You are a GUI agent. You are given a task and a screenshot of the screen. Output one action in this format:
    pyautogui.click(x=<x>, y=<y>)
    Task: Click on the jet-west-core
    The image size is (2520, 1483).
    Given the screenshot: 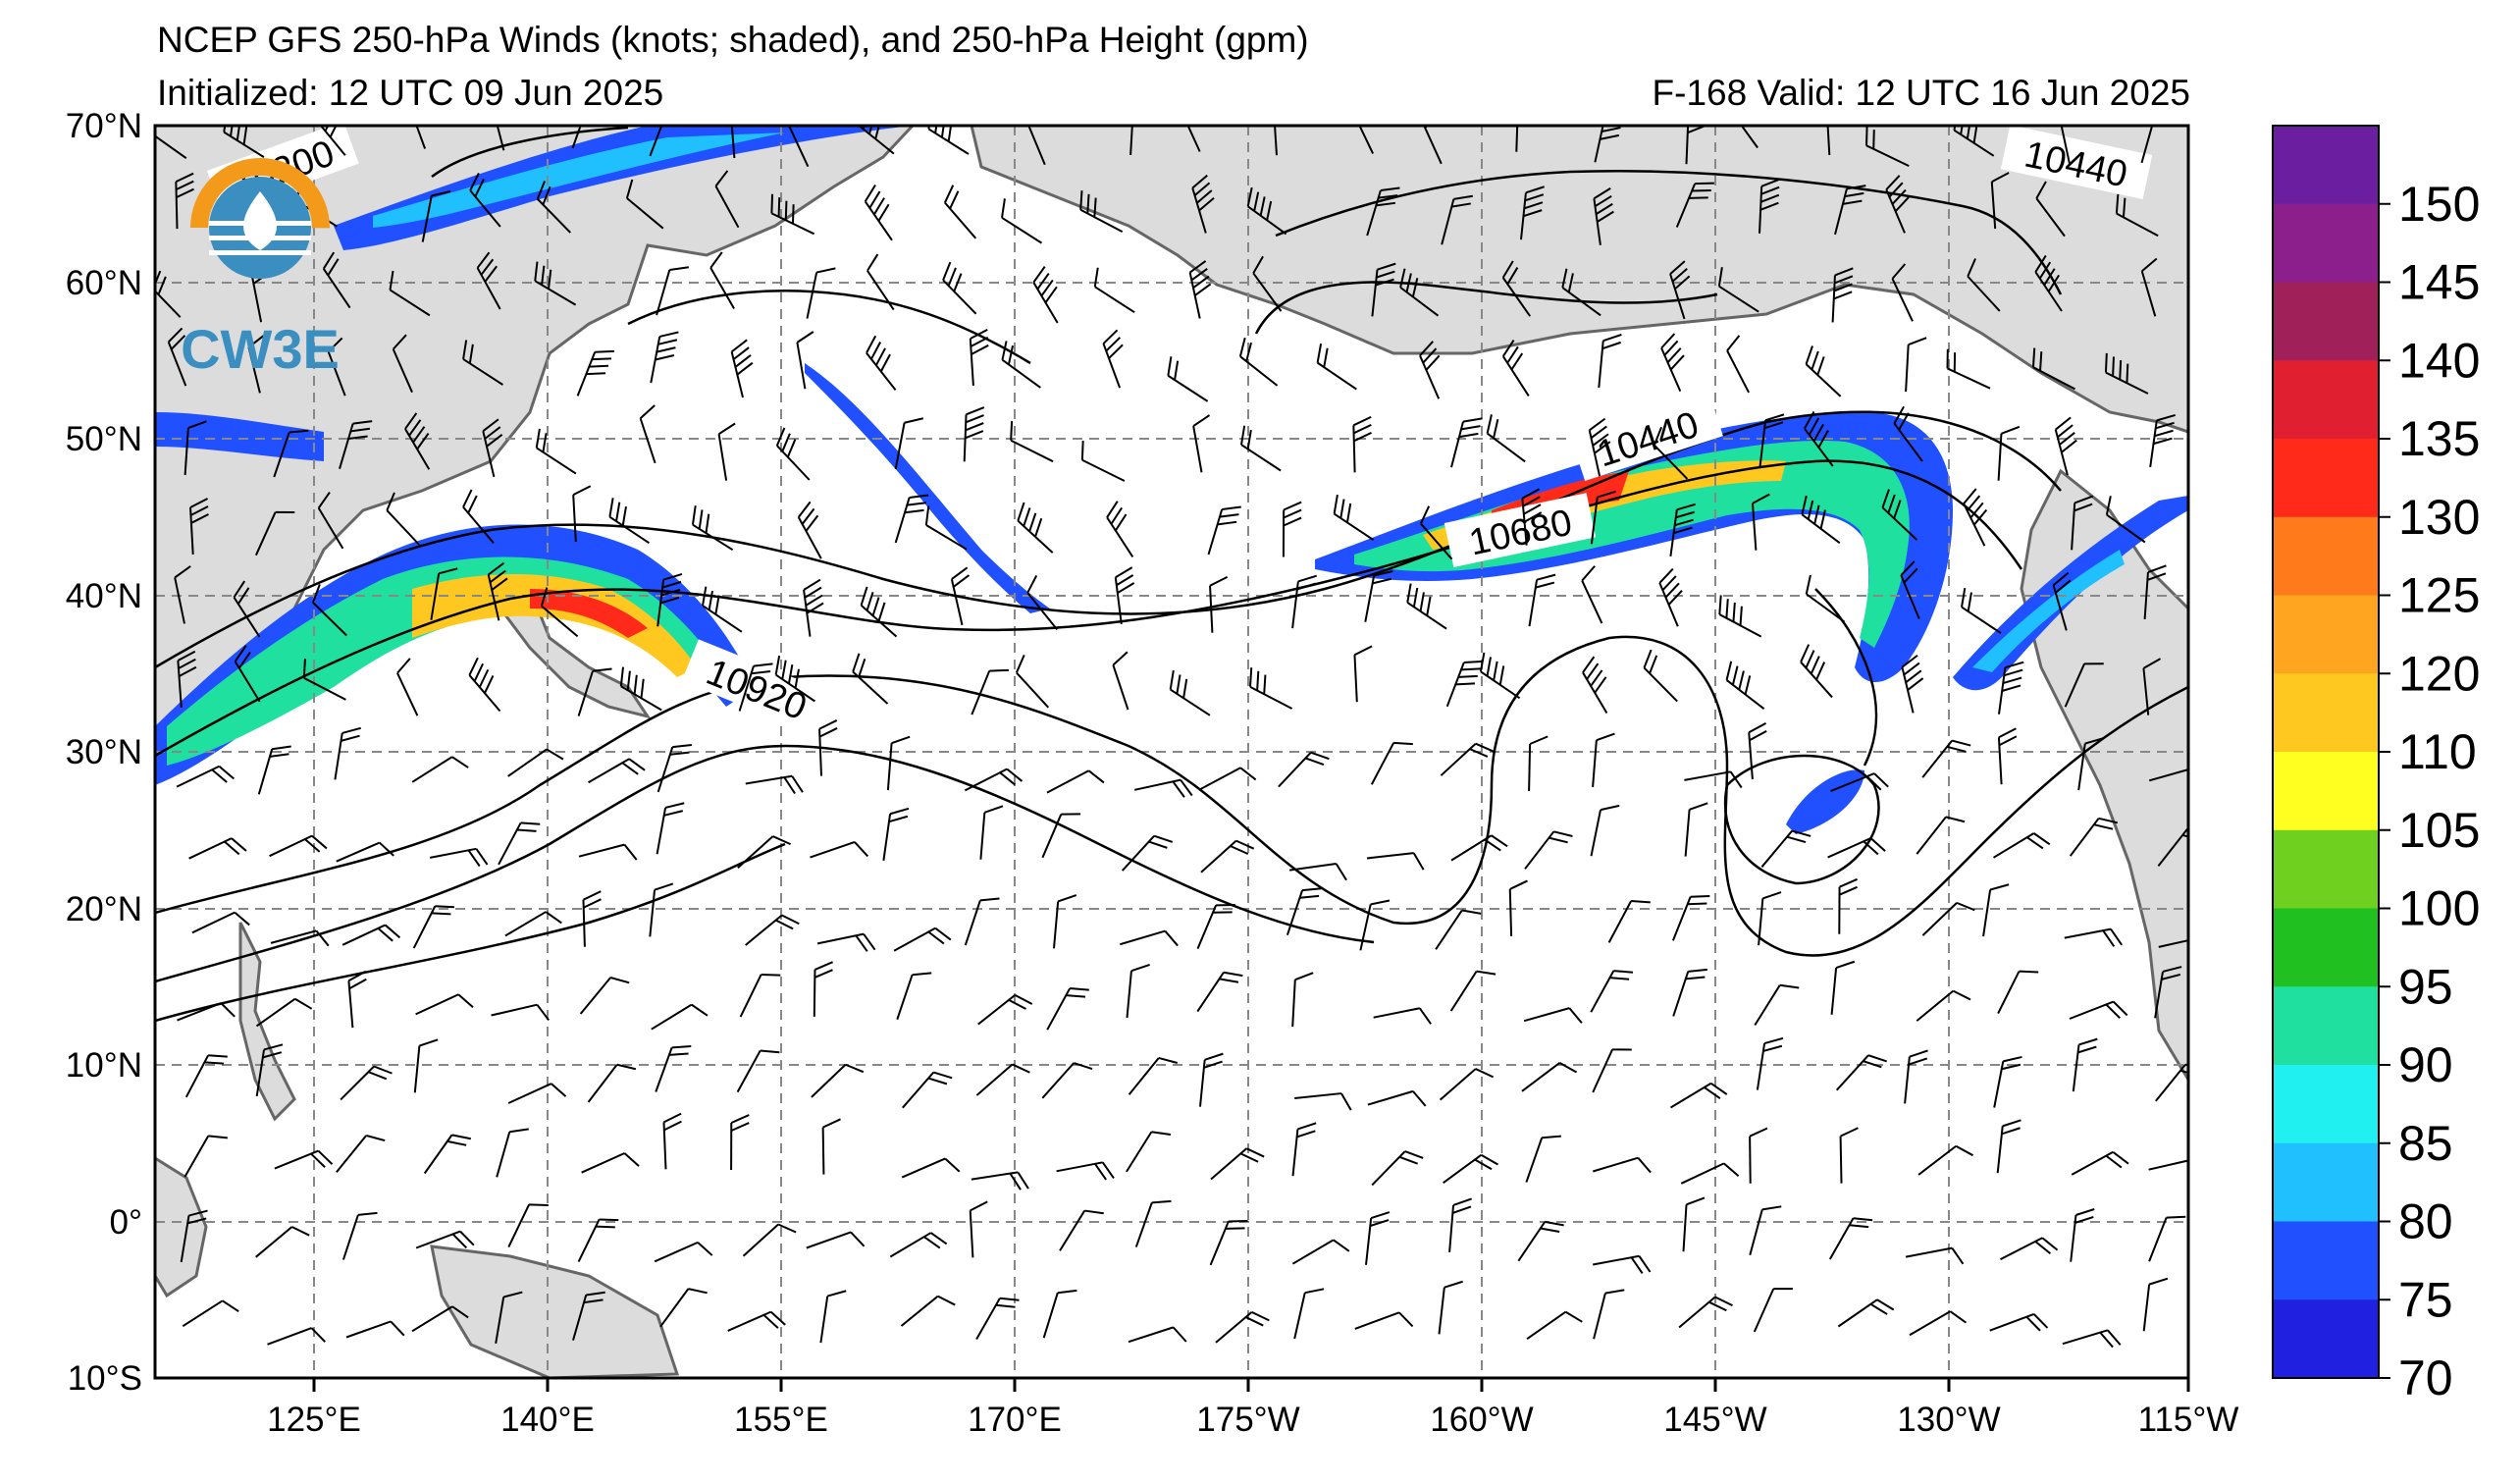 What is the action you would take?
    pyautogui.click(x=554, y=625)
    